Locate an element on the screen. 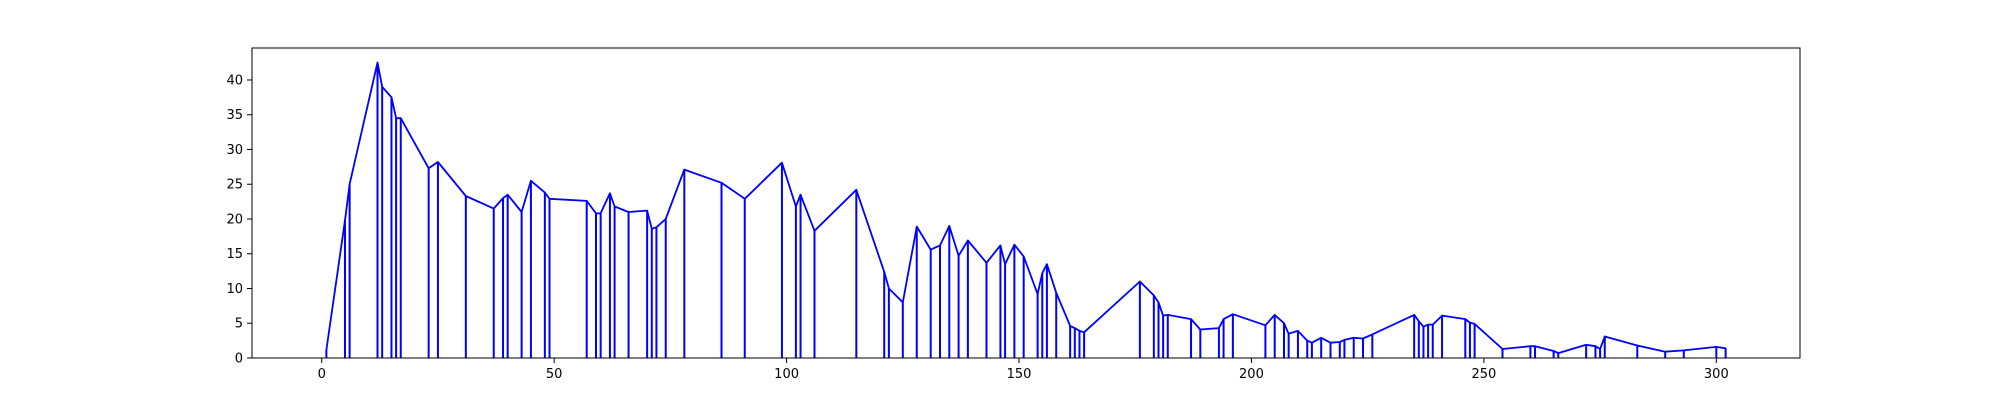 The image size is (2000, 404). y-tick-label: 15 is located at coordinates (234, 254).